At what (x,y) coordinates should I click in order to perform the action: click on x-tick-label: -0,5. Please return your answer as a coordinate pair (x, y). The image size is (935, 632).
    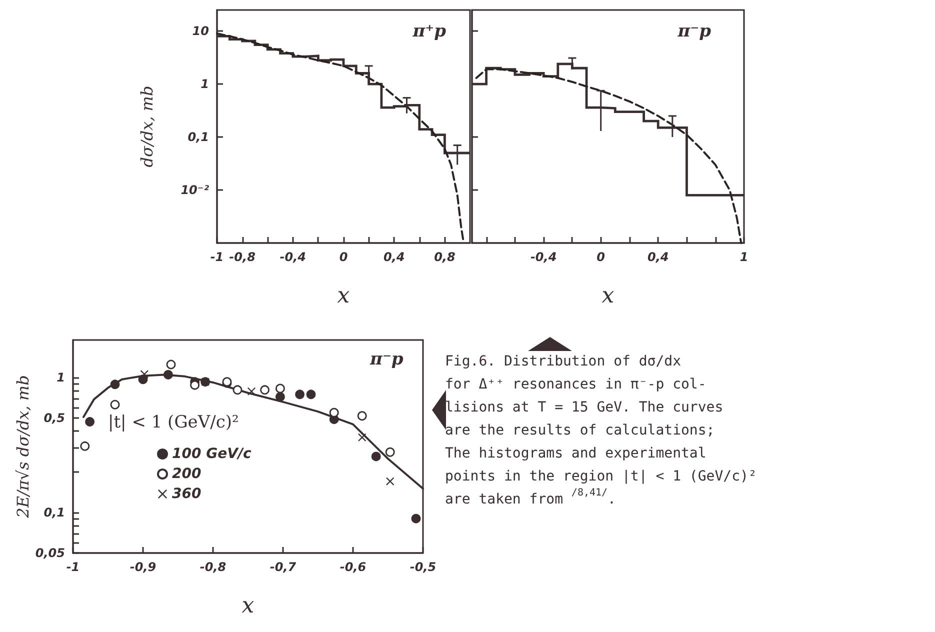
    Looking at the image, I should click on (423, 567).